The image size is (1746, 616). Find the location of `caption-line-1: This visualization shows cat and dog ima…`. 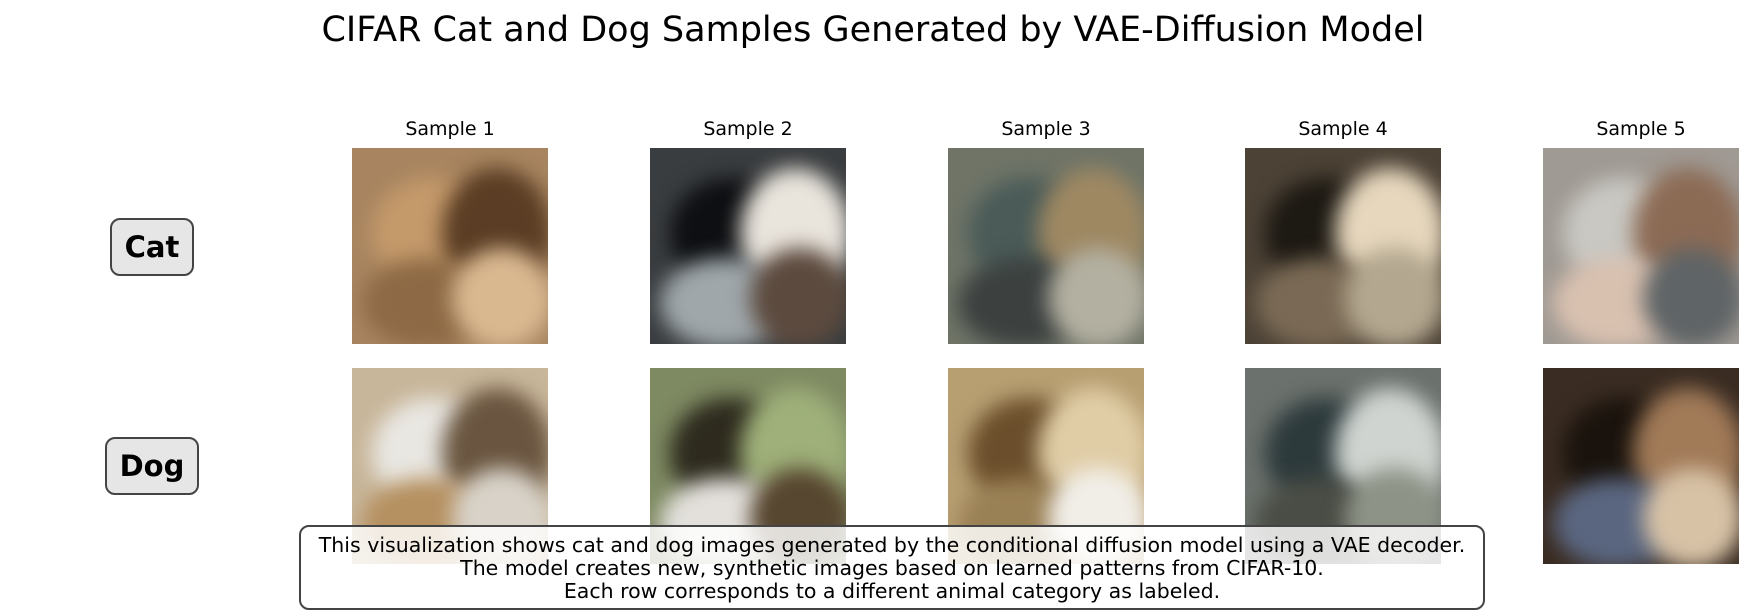

caption-line-1: This visualization shows cat and dog ima… is located at coordinates (892, 545).